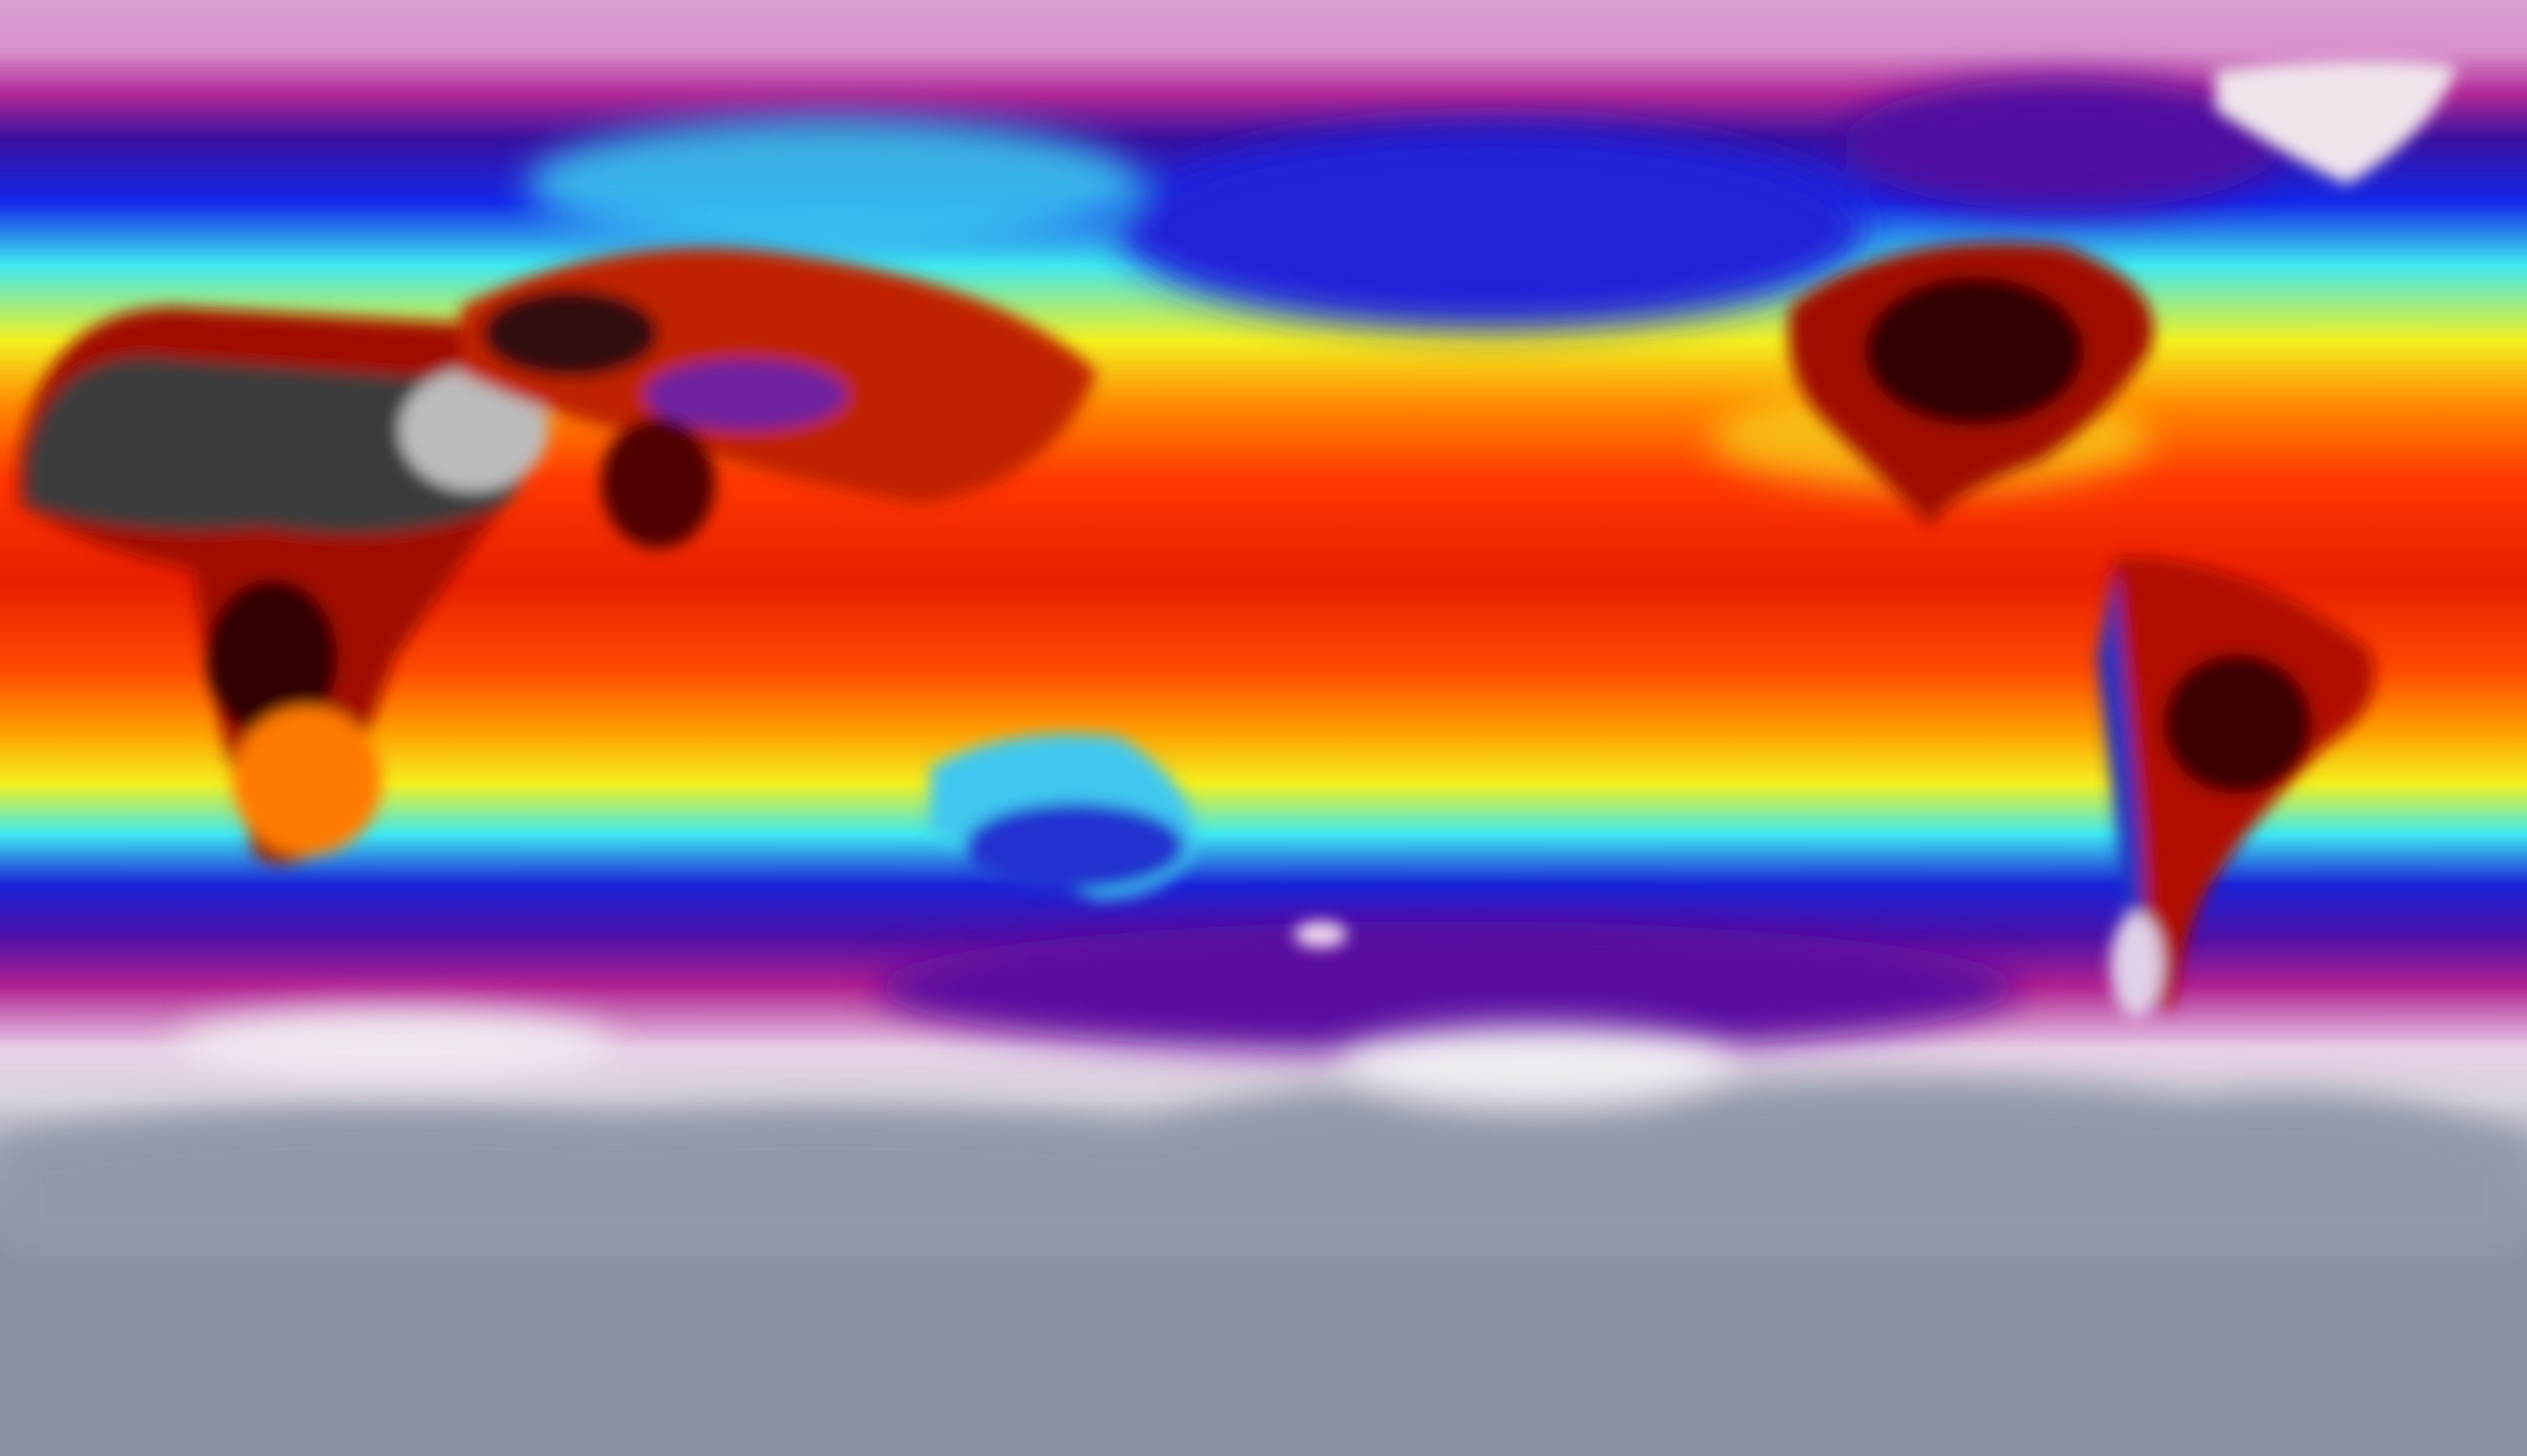  Describe the element at coordinates (1075, 847) in the screenshot. I see `south-australia-blue` at that location.